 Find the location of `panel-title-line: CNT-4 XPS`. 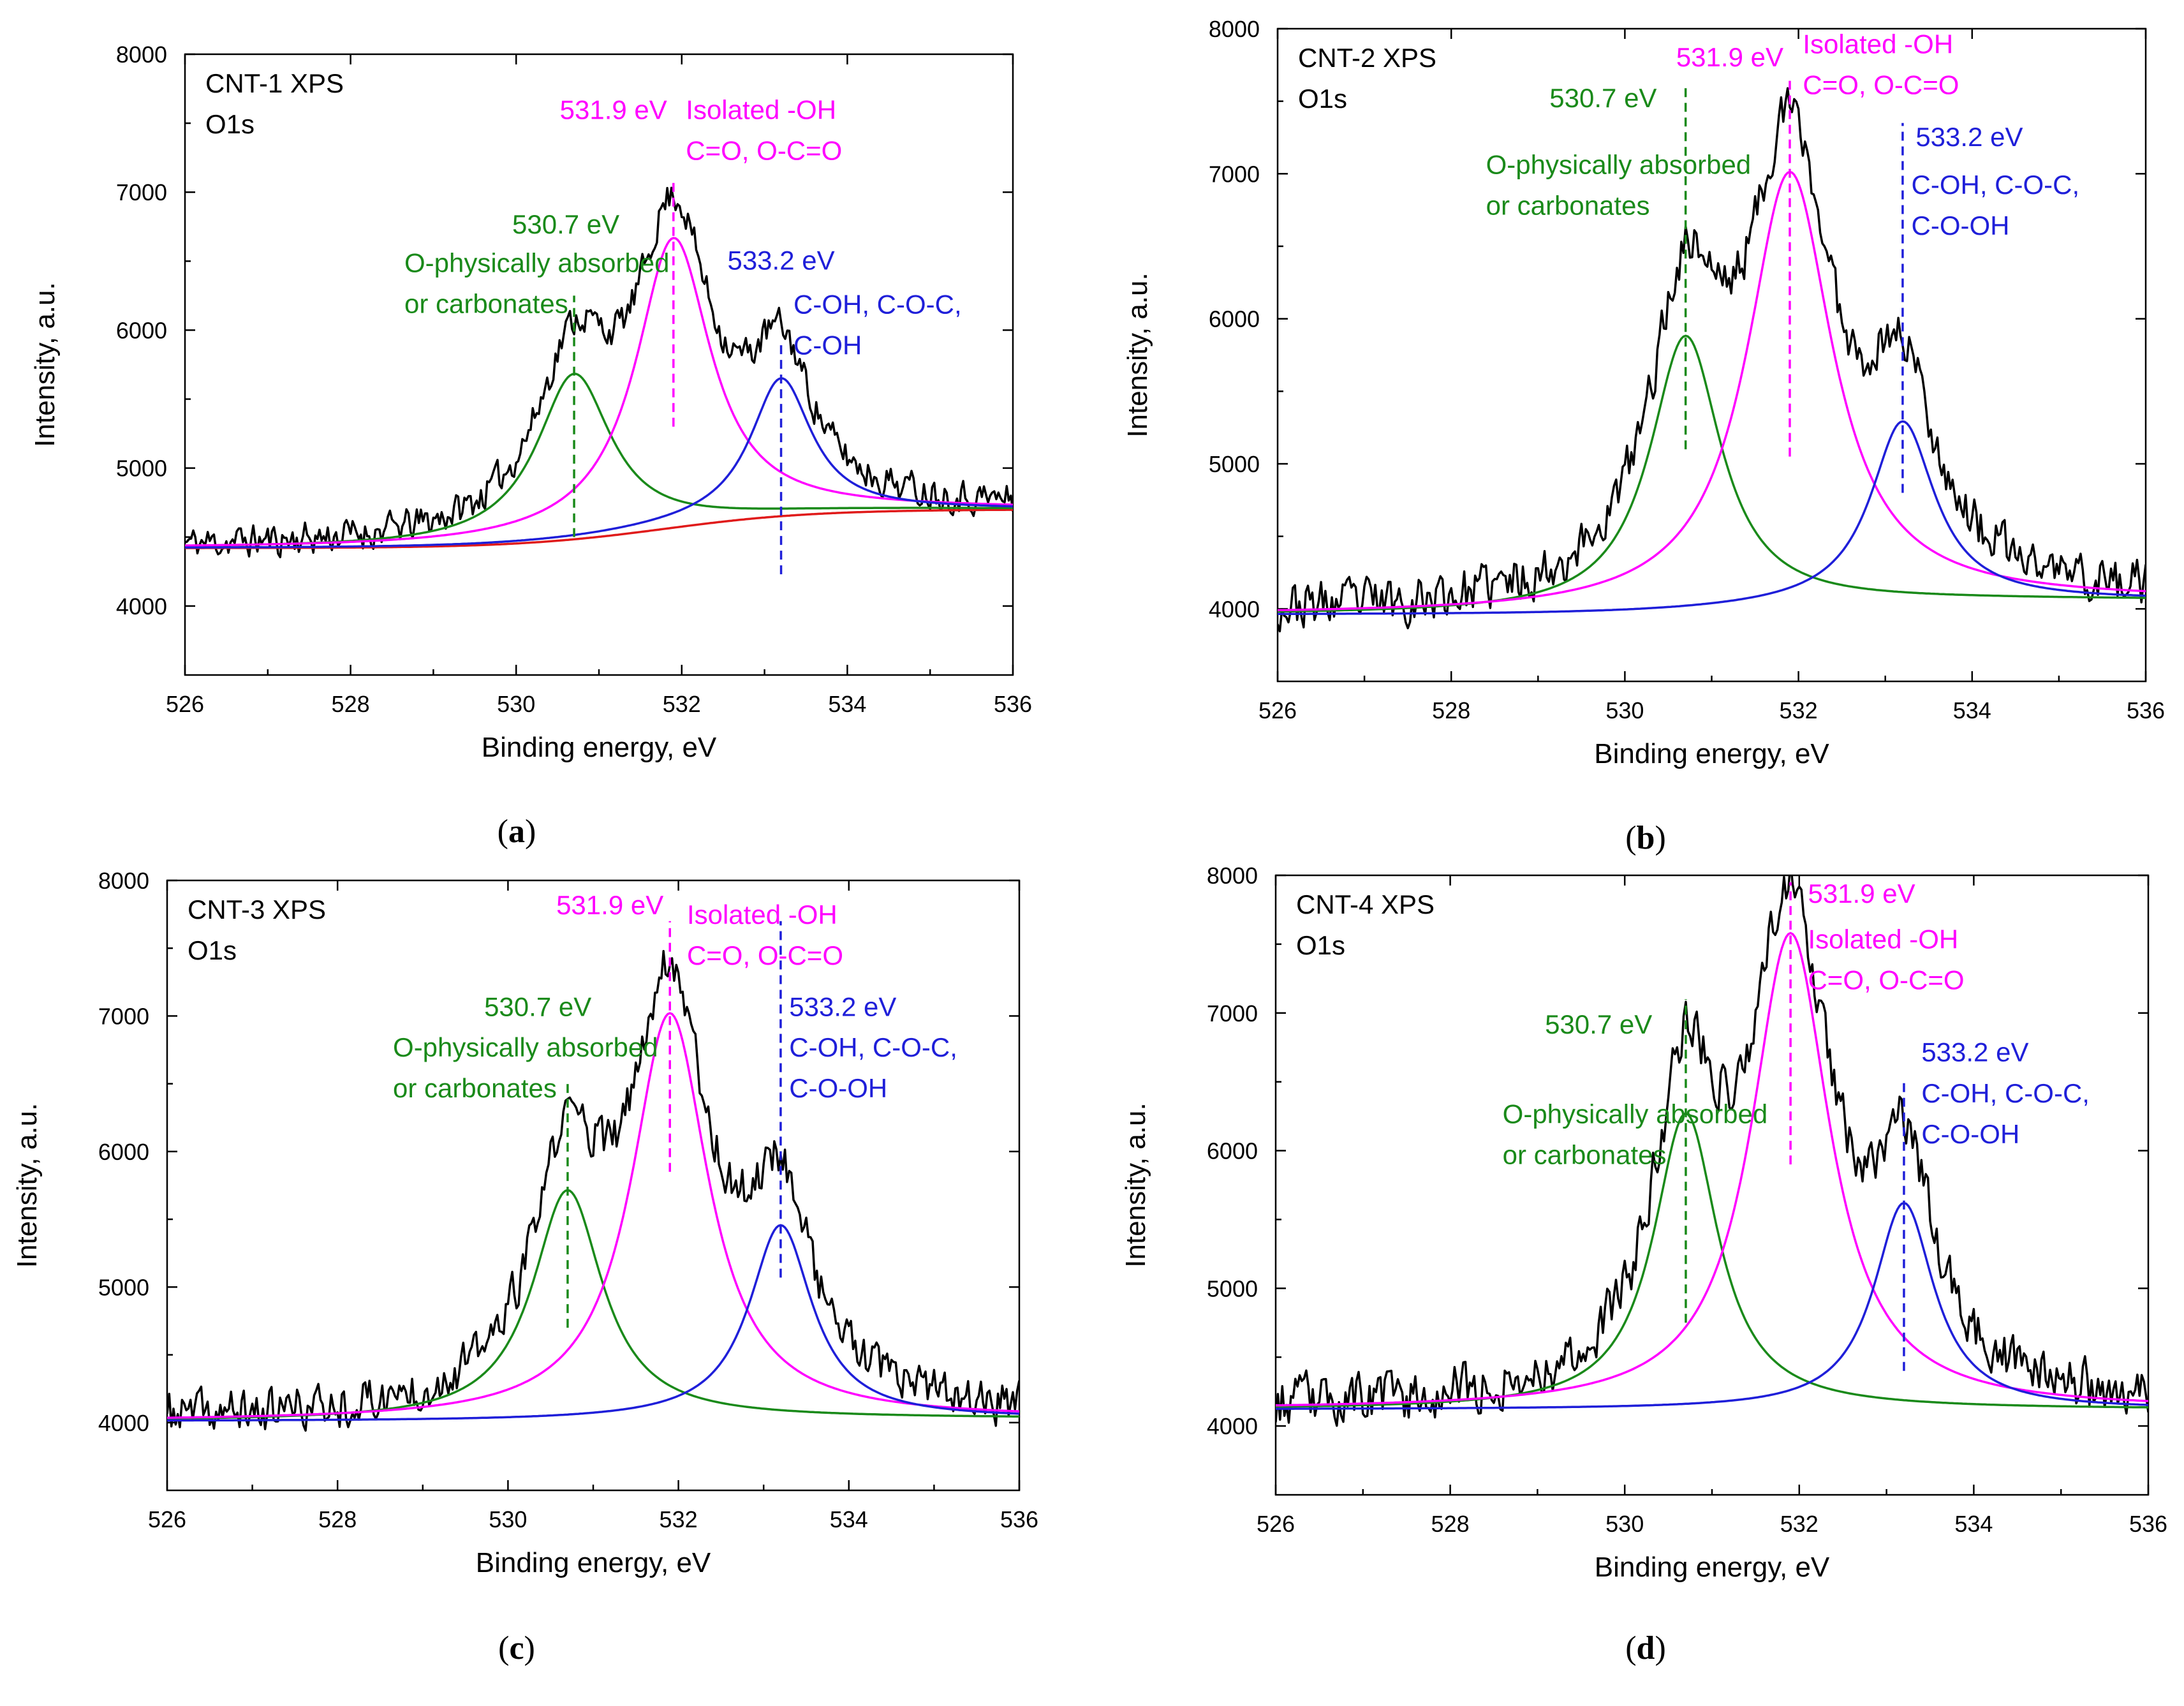

panel-title-line: CNT-4 XPS is located at coordinates (1365, 904).